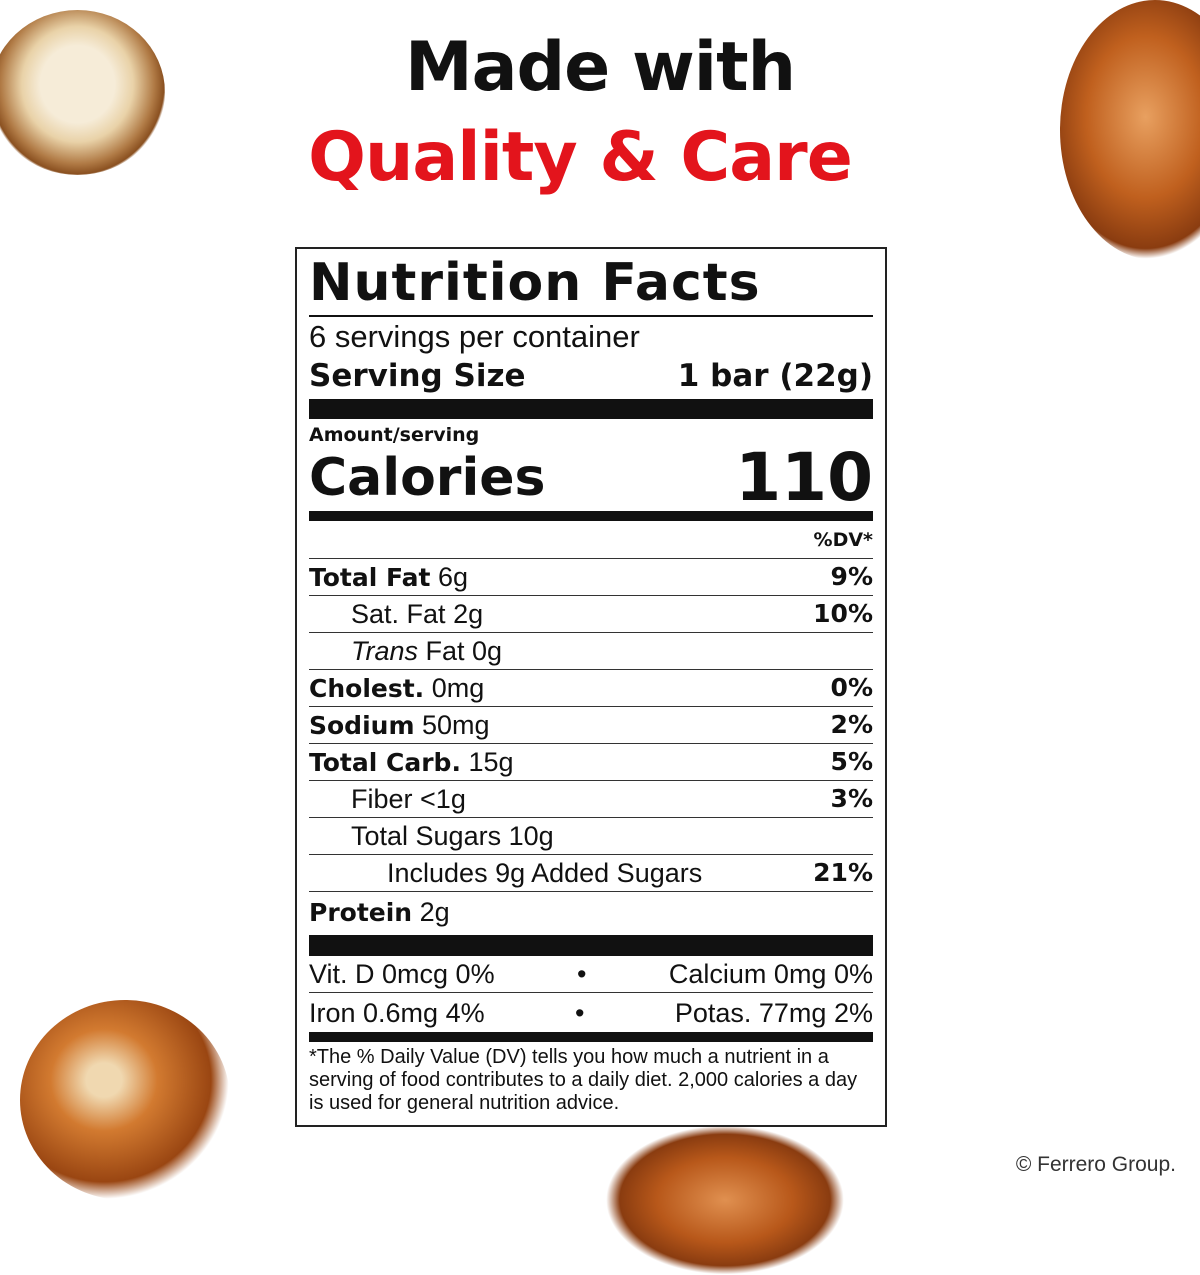  I want to click on nutrient-name: Total Sugars, so click(426, 836).